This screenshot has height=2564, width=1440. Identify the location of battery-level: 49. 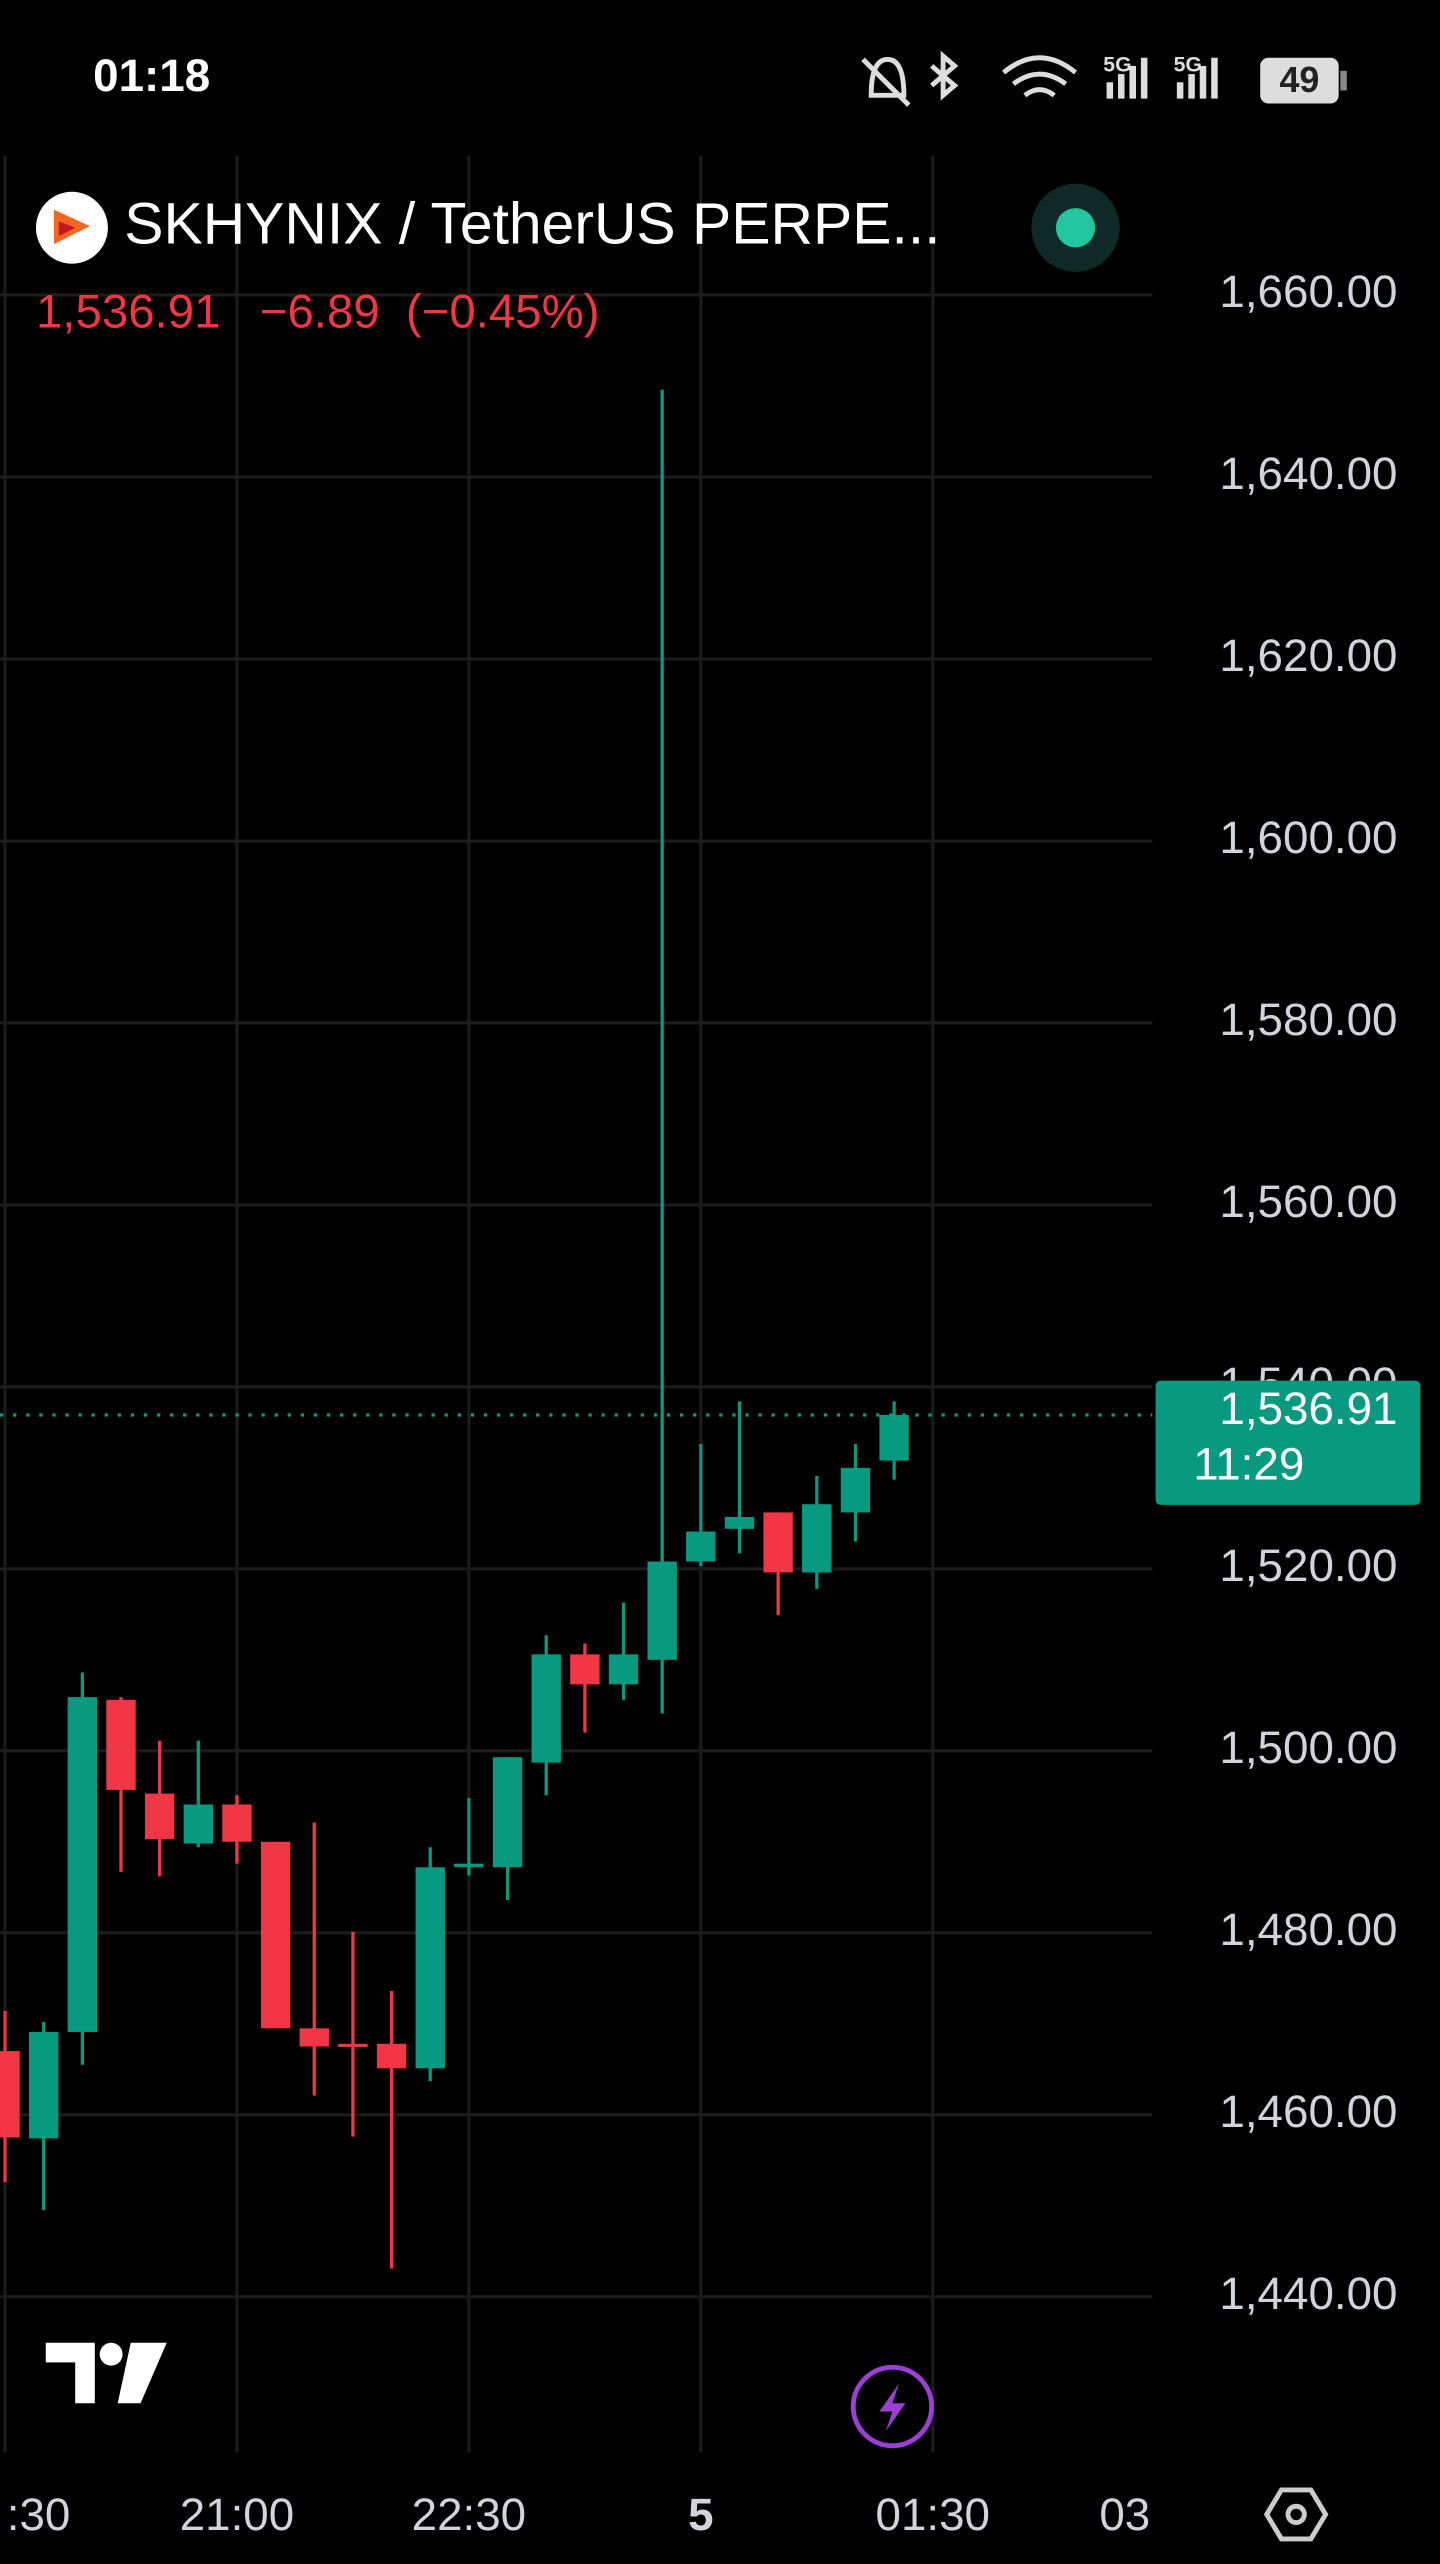
(1299, 79).